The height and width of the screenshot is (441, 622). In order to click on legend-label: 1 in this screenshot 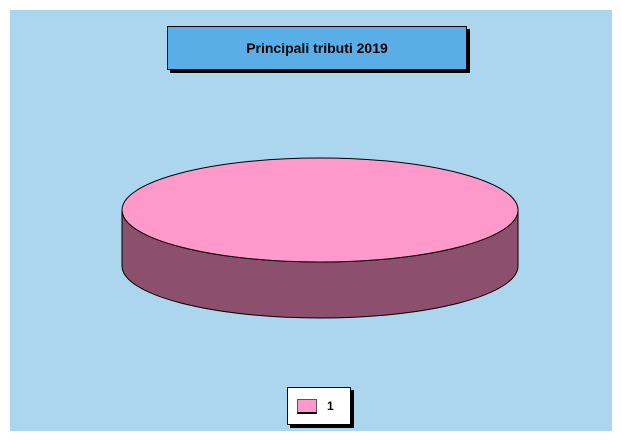, I will do `click(330, 406)`.